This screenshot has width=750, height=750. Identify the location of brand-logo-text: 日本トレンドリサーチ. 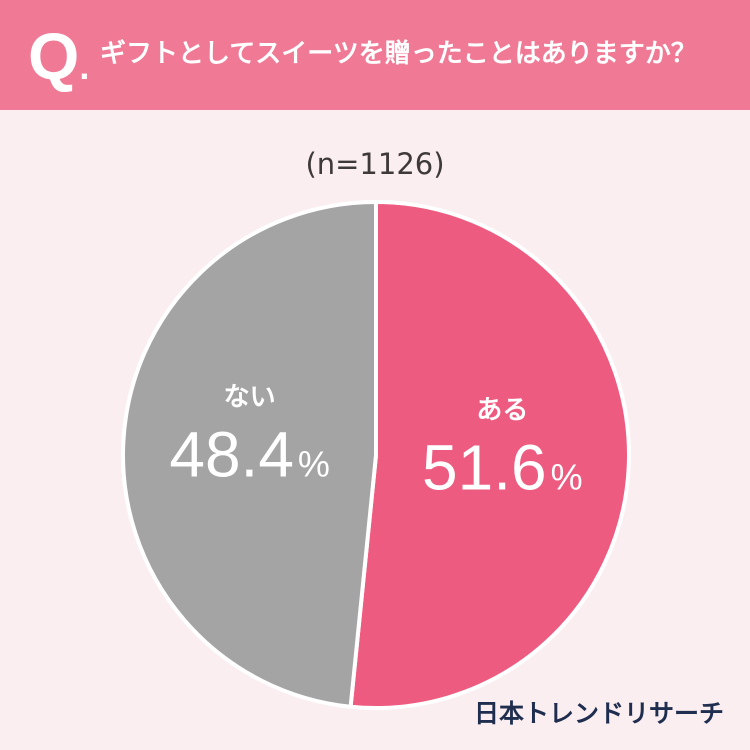
(598, 713).